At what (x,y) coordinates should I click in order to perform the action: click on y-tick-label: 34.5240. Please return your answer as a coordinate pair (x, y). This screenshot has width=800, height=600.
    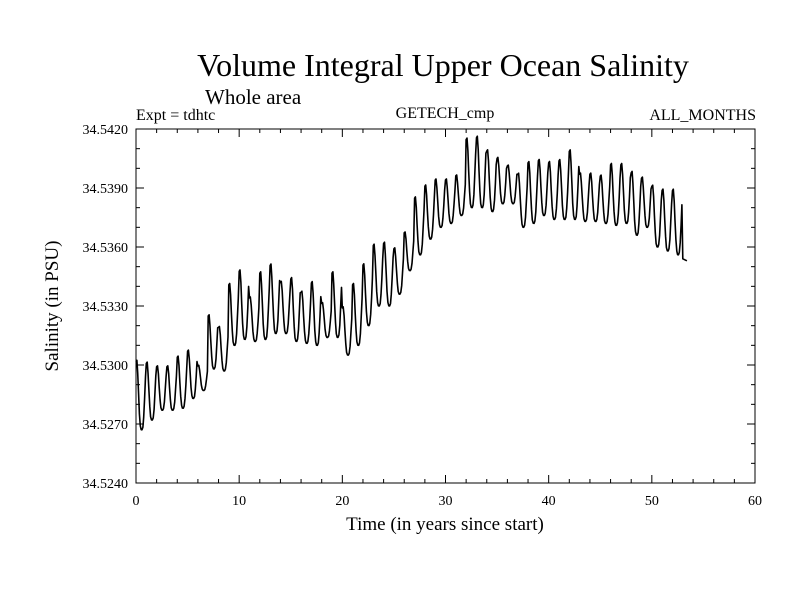
    Looking at the image, I should click on (106, 484).